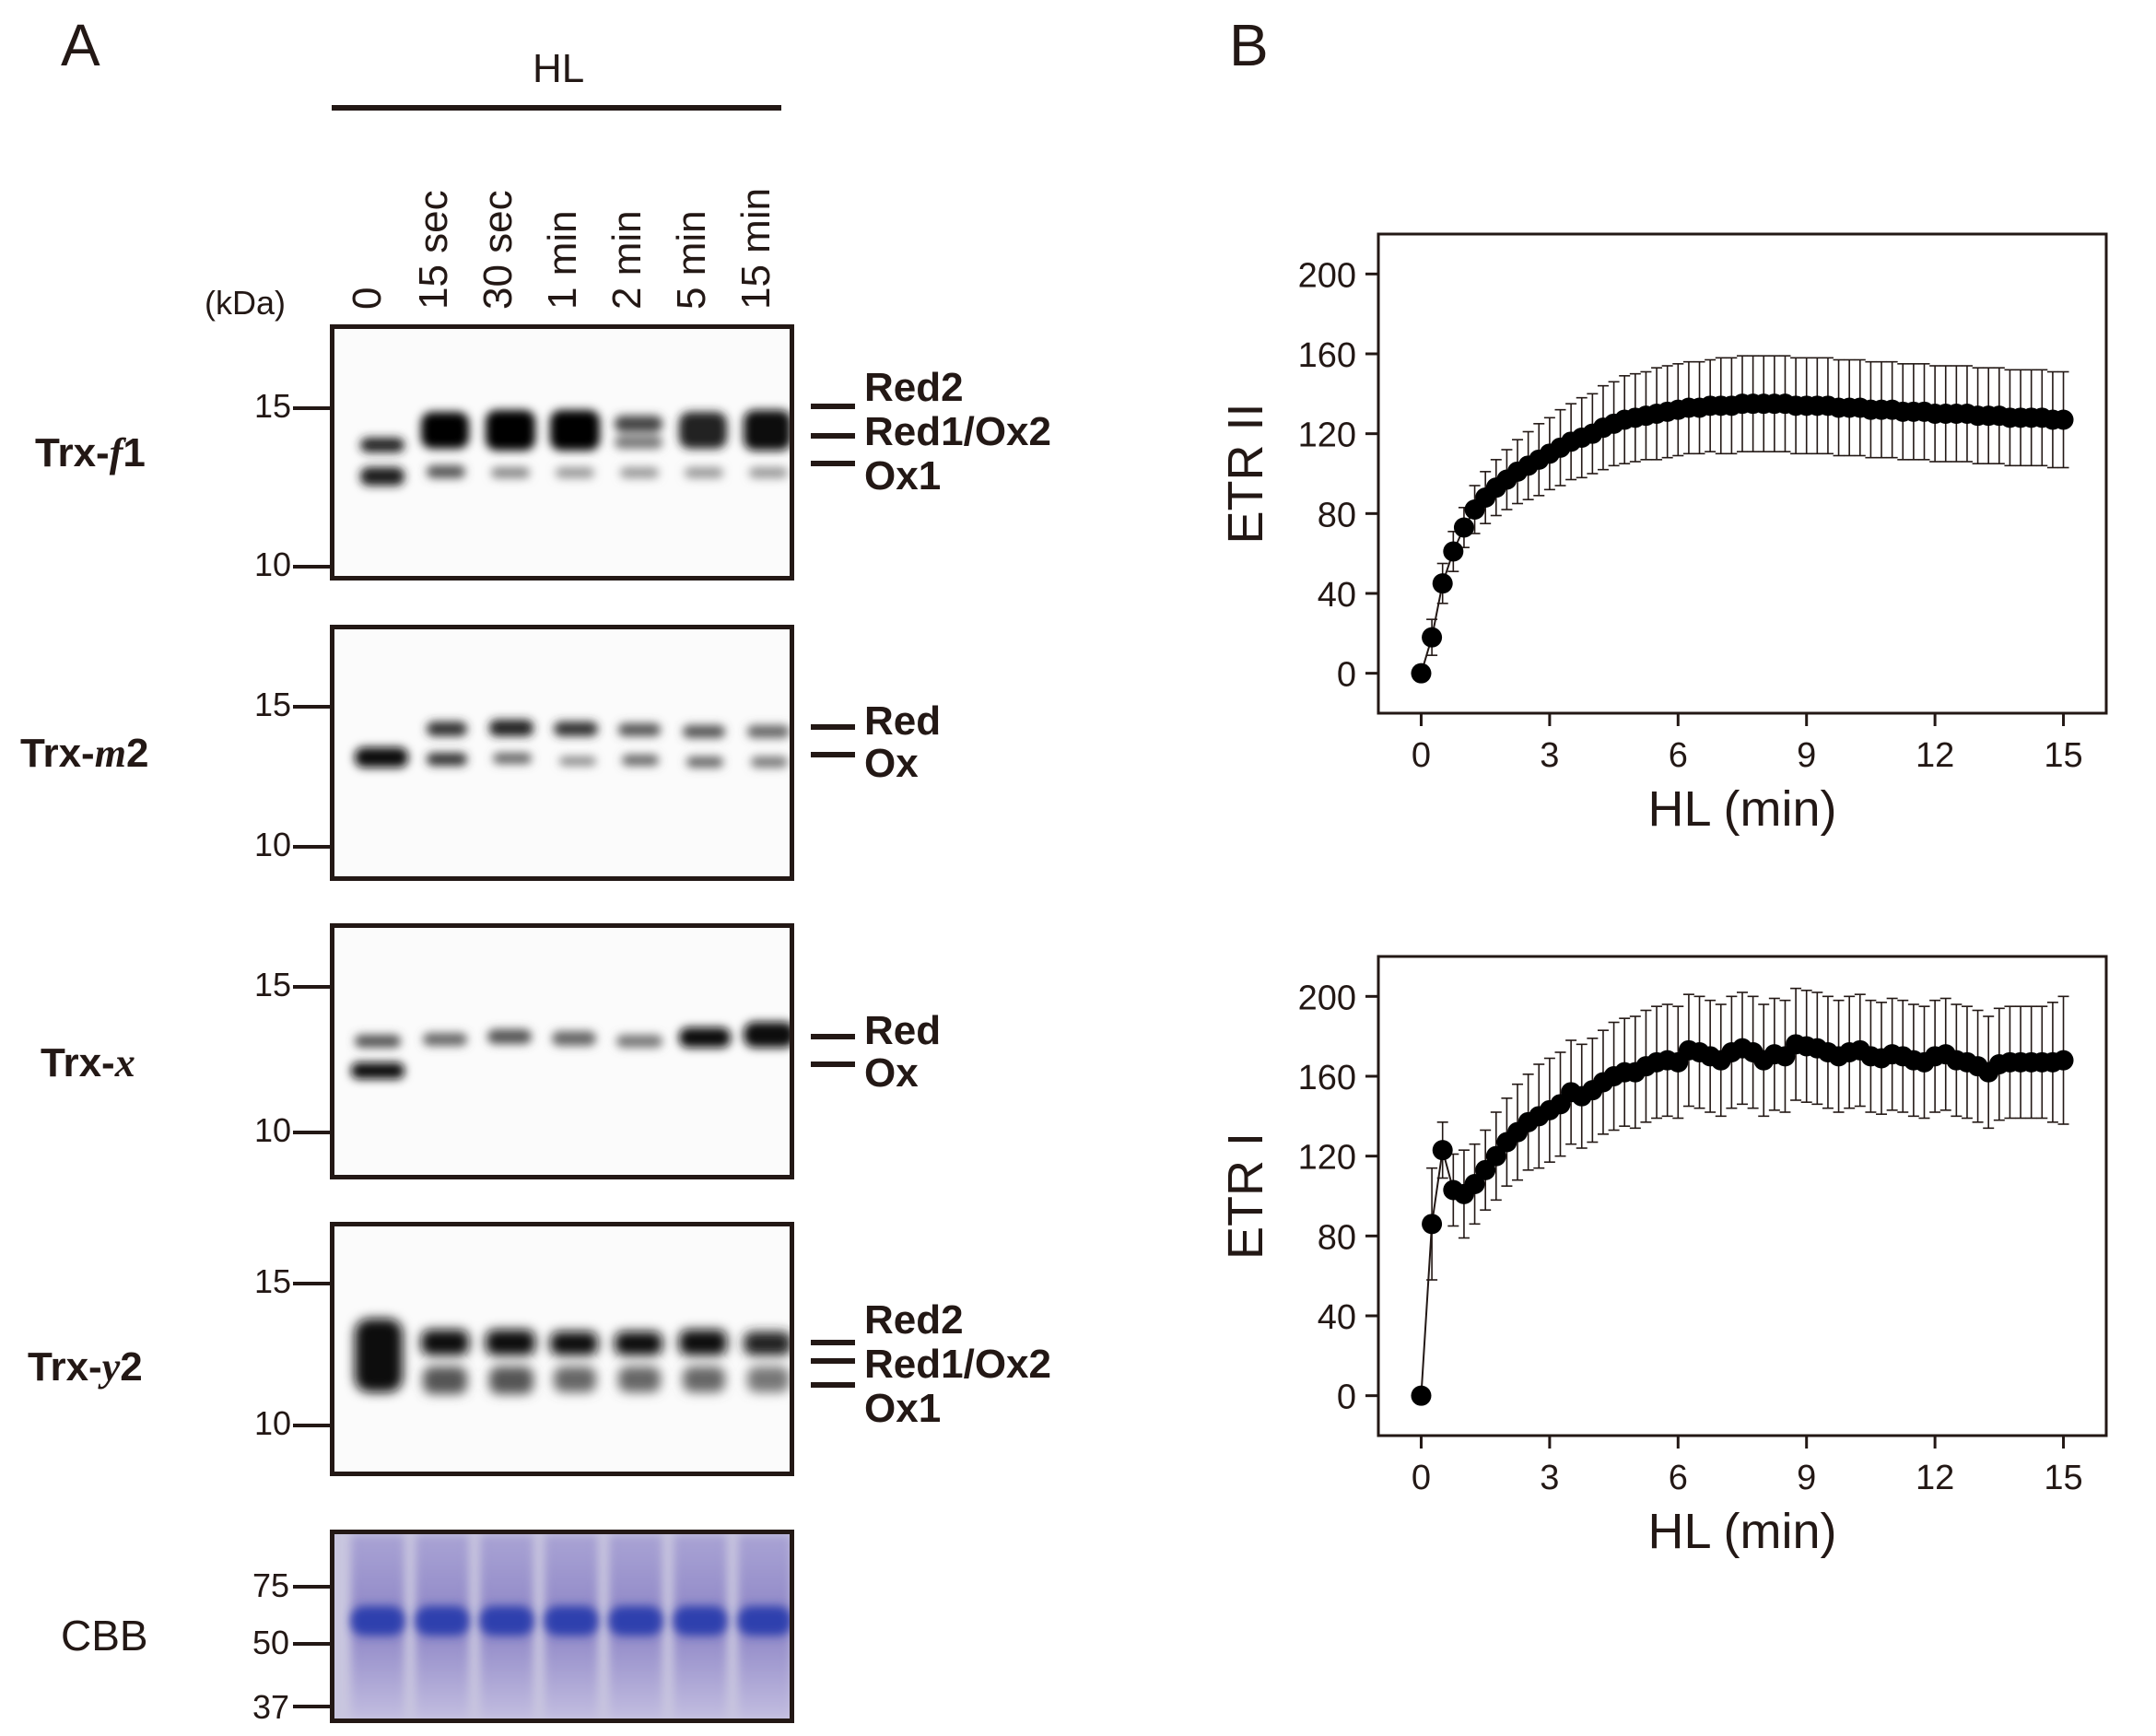 The width and height of the screenshot is (2156, 1736). Describe the element at coordinates (562, 452) in the screenshot. I see `western-blot-trx-f1` at that location.